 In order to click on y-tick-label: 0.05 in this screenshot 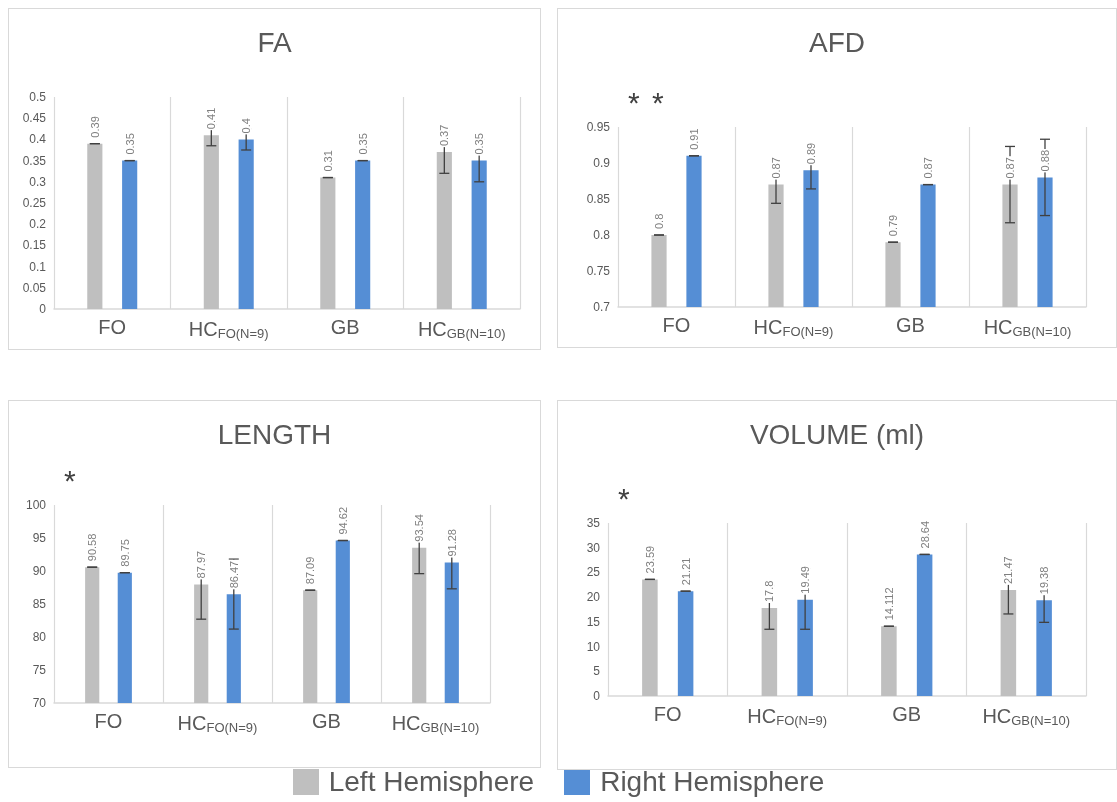, I will do `click(34, 287)`.